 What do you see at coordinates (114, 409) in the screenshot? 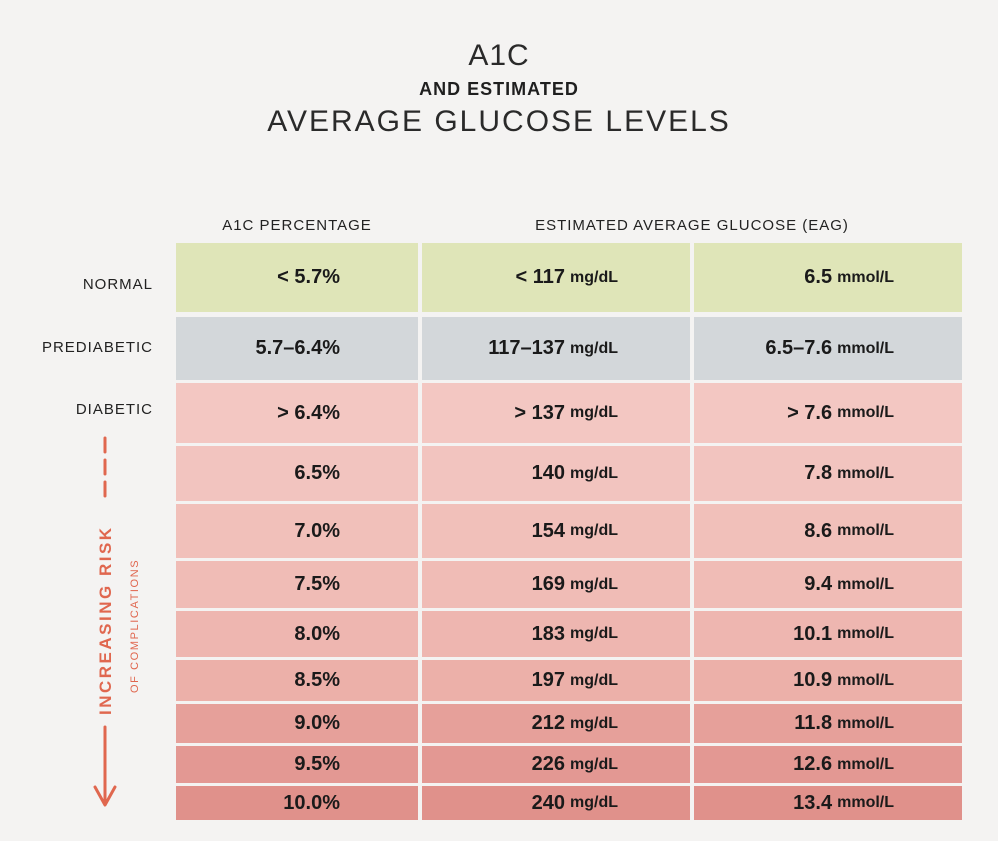
I see `category-label-diabetic: DIABETIC` at bounding box center [114, 409].